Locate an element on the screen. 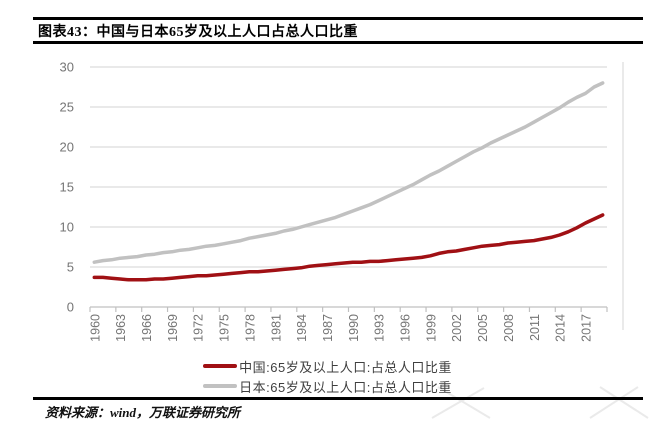  y-axis-labels: 0 5 10 15 20 25 30 is located at coordinates (67, 187).